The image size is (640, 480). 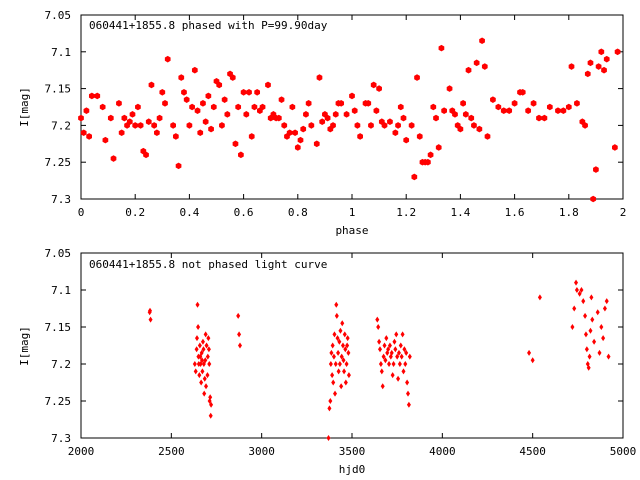 What do you see at coordinates (81, 212) in the screenshot?
I see `x-tick-label: 0` at bounding box center [81, 212].